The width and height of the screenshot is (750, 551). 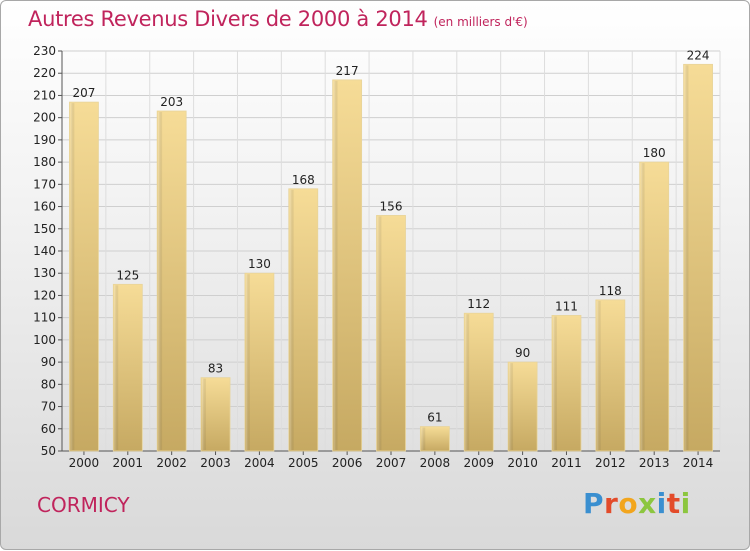 What do you see at coordinates (228, 19) in the screenshot?
I see `chart-title-text: Autres Revenus Divers de 2000 à 2014` at bounding box center [228, 19].